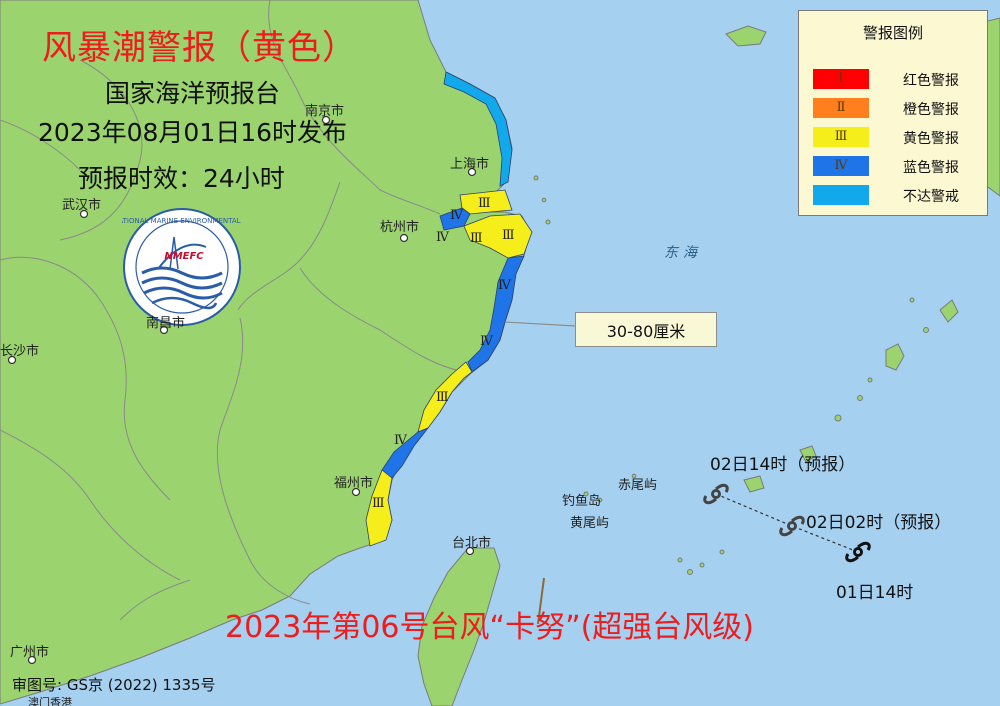 The image size is (1000, 706). What do you see at coordinates (893, 167) in the screenshot?
I see `legend-row-blue: Ⅳ 蓝色警报` at bounding box center [893, 167].